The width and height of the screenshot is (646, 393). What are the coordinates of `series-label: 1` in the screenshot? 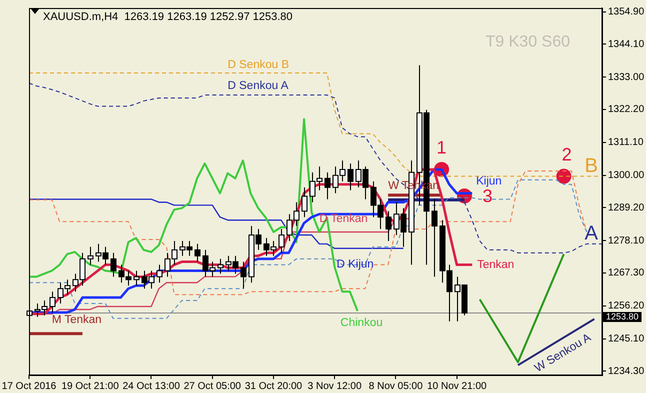 It's located at (441, 147).